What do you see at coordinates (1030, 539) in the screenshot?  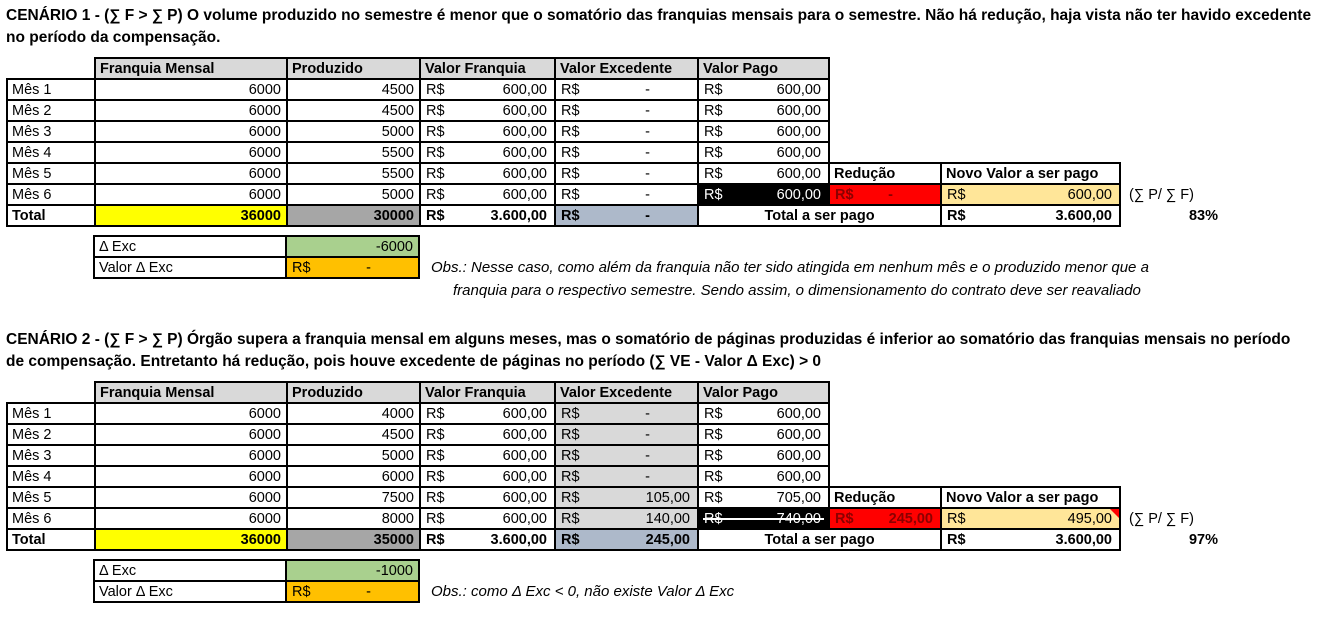 I see `total-novo-valor-cell: R$ 3.600,00` at bounding box center [1030, 539].